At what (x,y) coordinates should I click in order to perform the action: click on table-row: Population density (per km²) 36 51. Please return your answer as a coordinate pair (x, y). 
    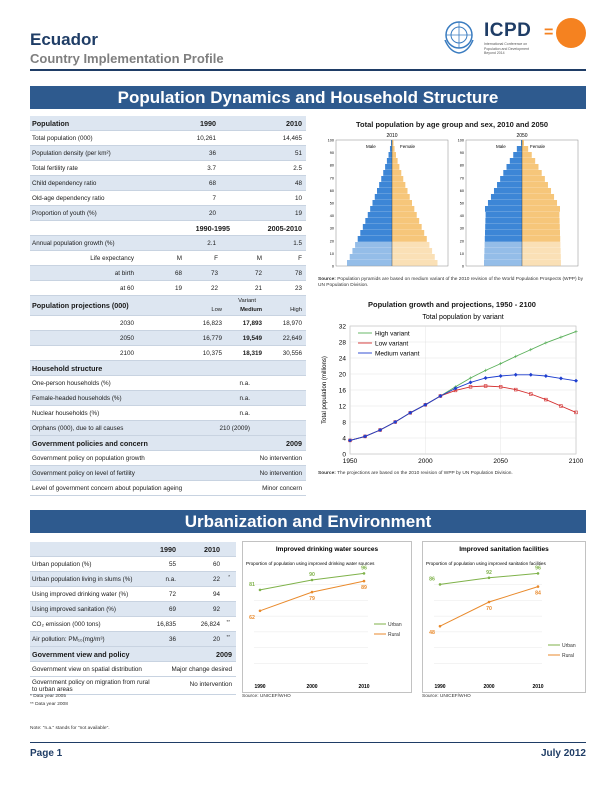
    Looking at the image, I should click on (168, 153).